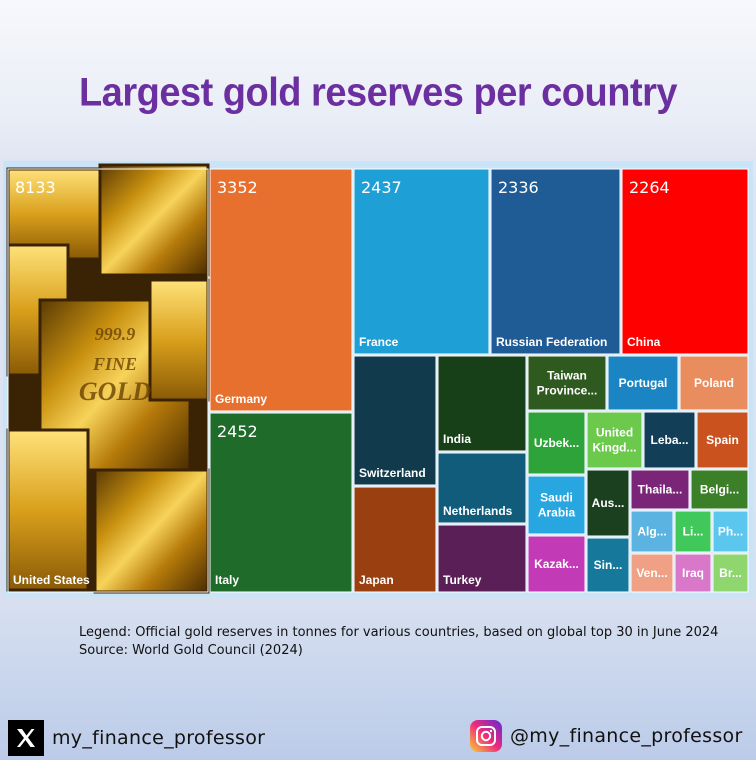  I want to click on cell-label: Italy, so click(227, 580).